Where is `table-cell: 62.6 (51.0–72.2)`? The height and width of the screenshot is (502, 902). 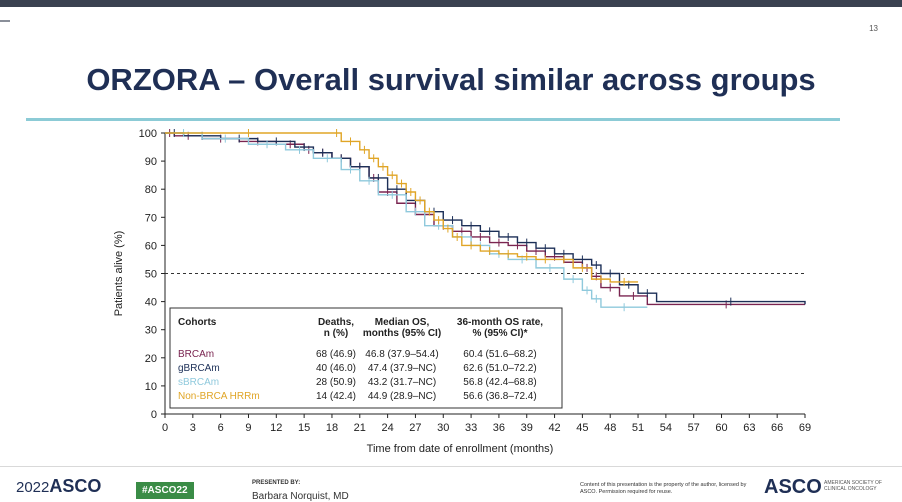
table-cell: 62.6 (51.0–72.2) is located at coordinates (499, 368).